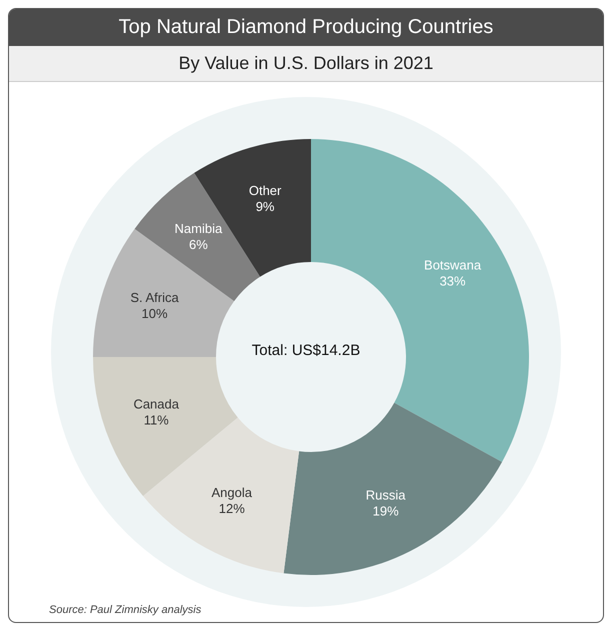 This screenshot has height=637, width=610. What do you see at coordinates (198, 228) in the screenshot?
I see `slice-label: Namibia` at bounding box center [198, 228].